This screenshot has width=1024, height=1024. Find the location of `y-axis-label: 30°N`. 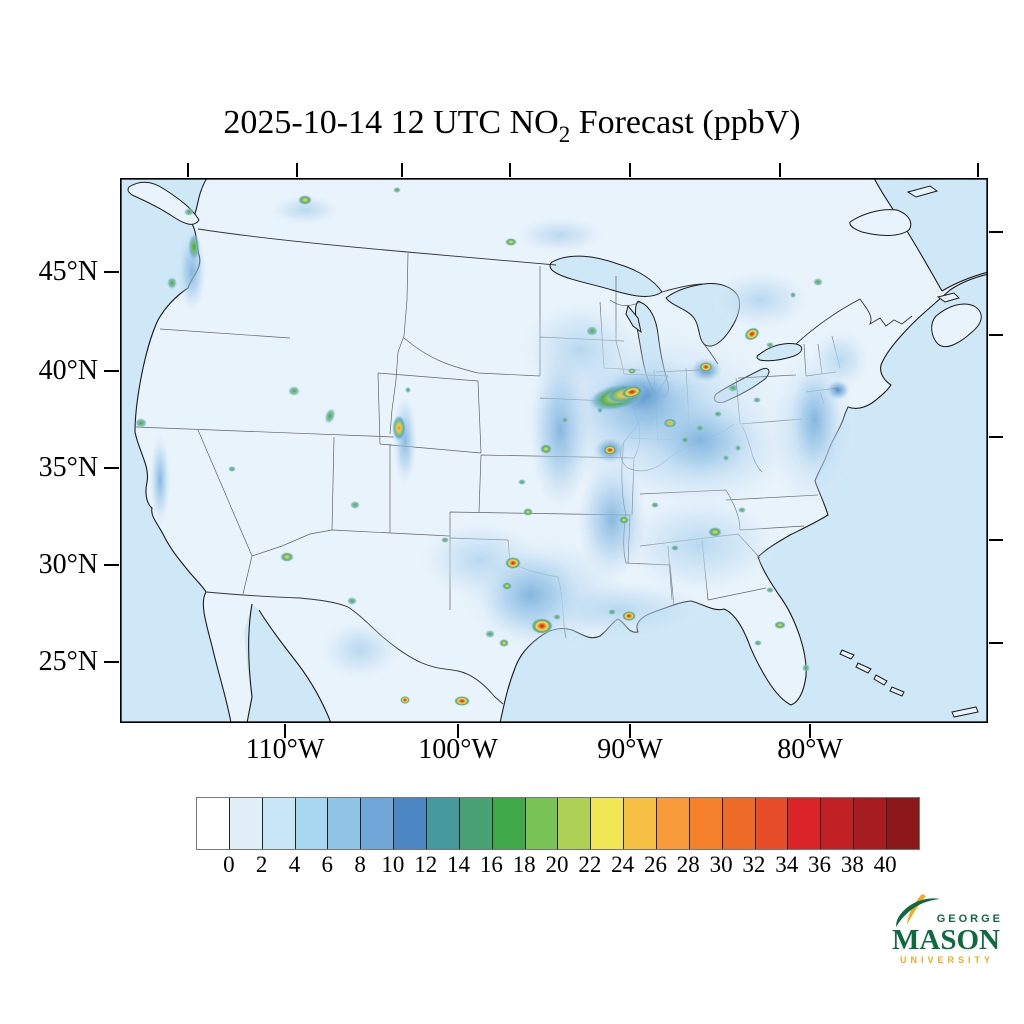

y-axis-label: 30°N is located at coordinates (68, 564).